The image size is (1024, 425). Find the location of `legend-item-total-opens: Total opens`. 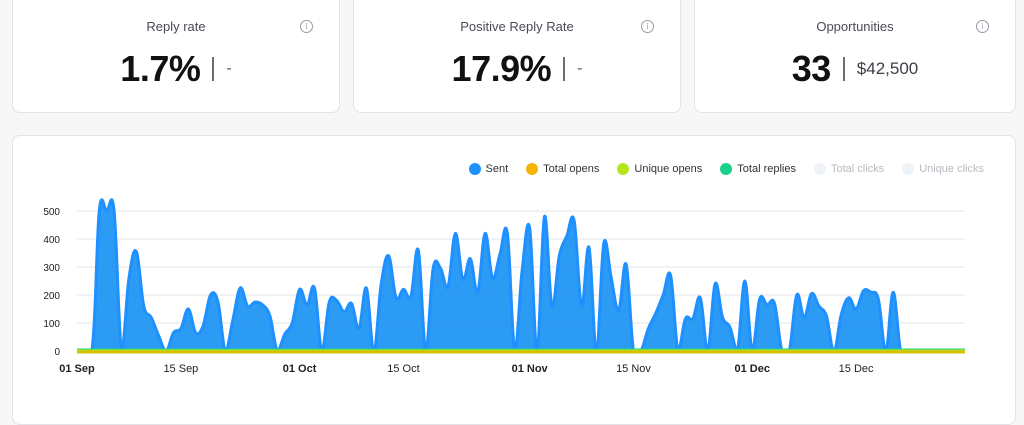

legend-item-total-opens: Total opens is located at coordinates (562, 169).